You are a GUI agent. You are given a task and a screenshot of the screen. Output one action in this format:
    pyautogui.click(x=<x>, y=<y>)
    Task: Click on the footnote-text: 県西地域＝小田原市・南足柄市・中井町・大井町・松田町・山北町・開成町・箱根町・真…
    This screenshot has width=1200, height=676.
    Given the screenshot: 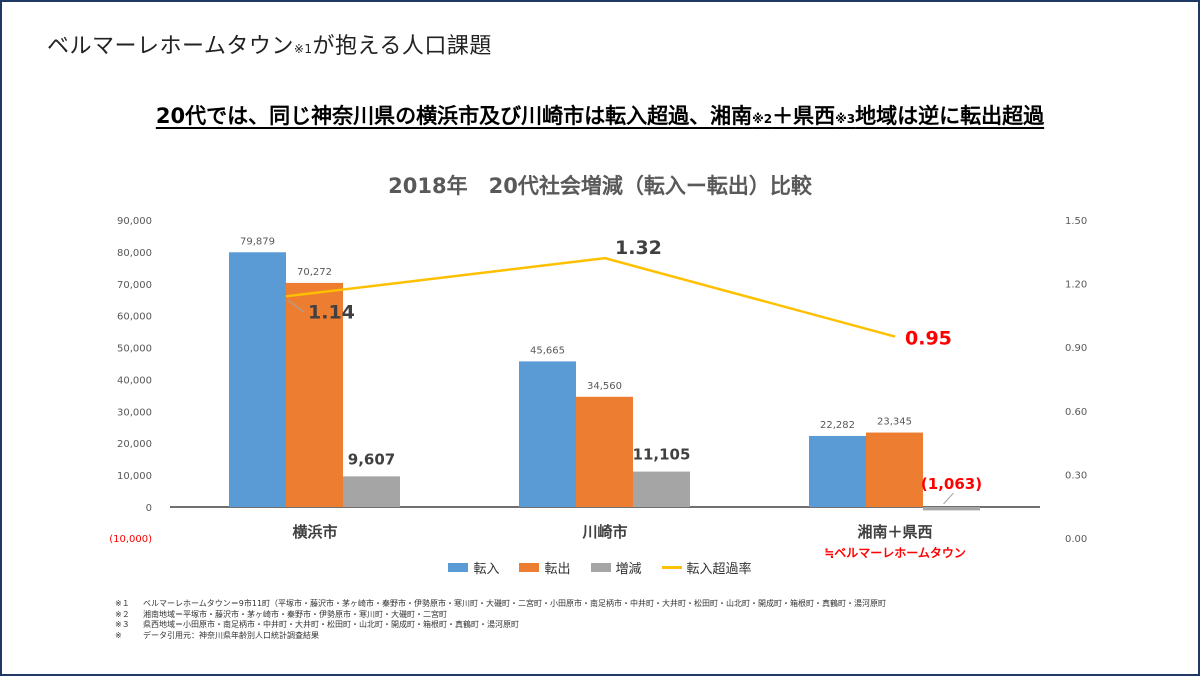 What is the action you would take?
    pyautogui.click(x=331, y=624)
    